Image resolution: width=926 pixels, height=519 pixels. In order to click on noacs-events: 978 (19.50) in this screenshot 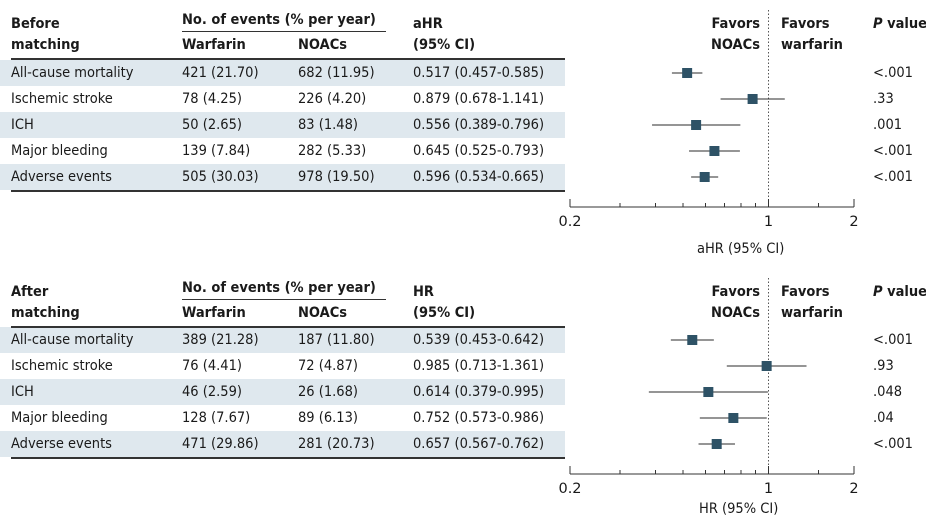, I will do `click(336, 177)`.